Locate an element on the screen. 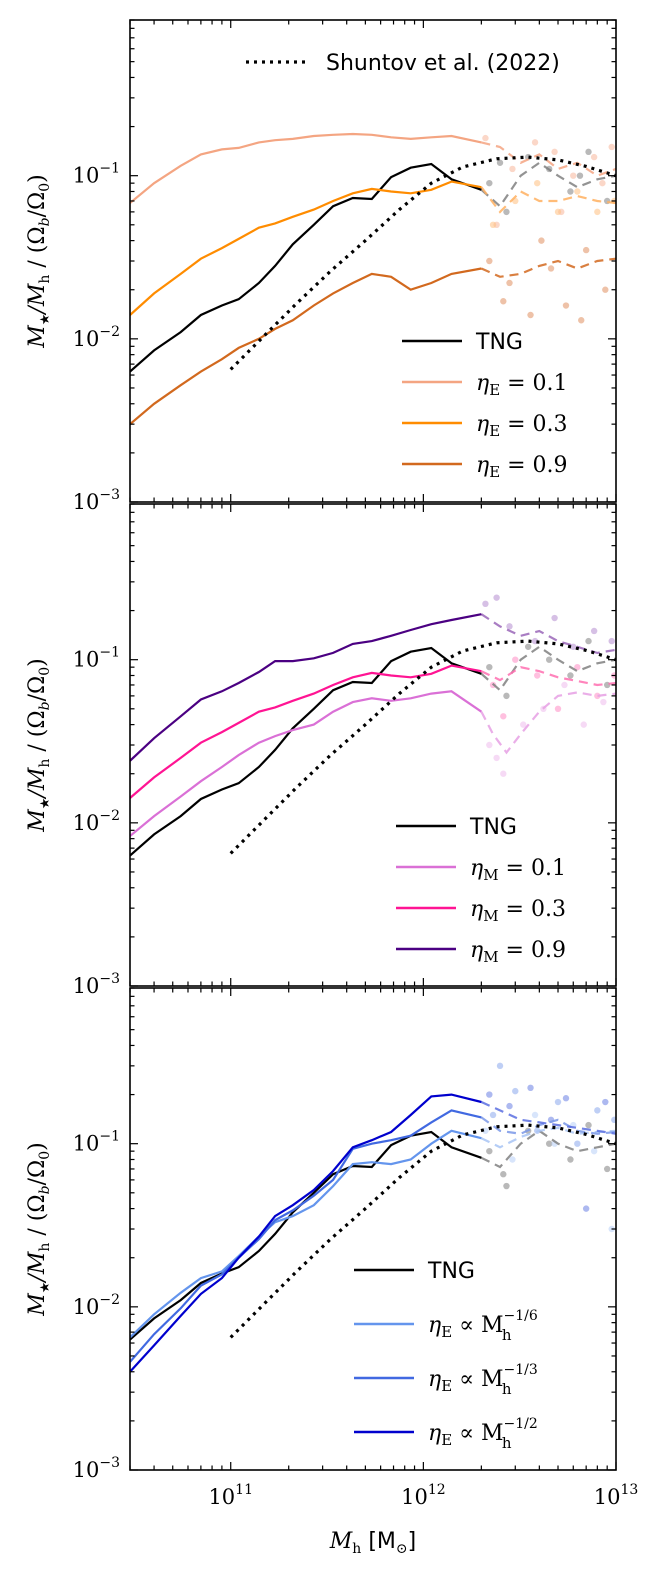 The image size is (666, 1572). legend-label: ηM = 0.3 is located at coordinates (518, 911).